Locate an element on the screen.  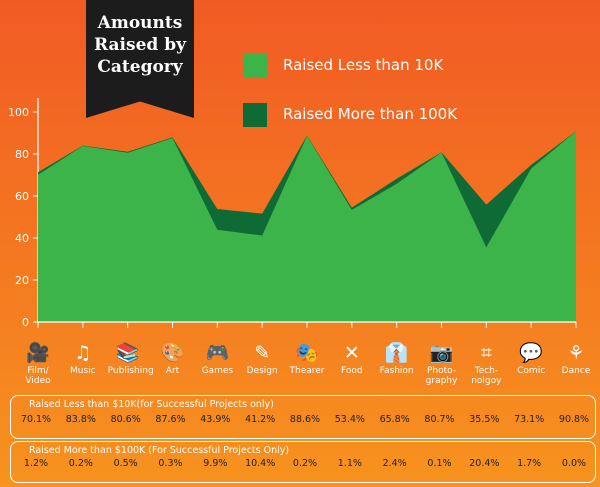
category-label: ⌗ Tech-nolgoy is located at coordinates (486, 363).